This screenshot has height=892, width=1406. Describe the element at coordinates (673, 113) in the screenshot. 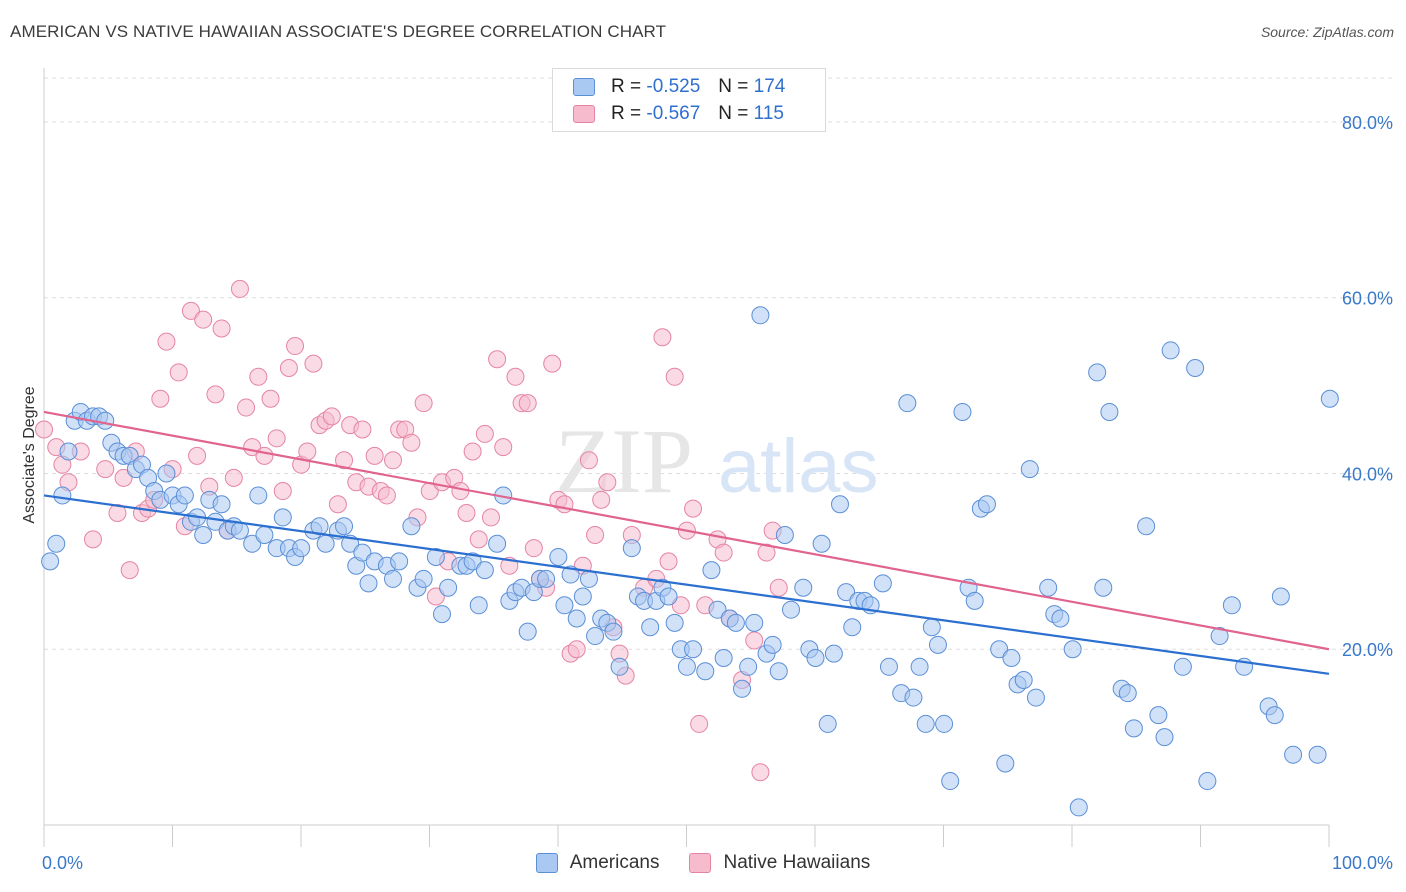

I see `legend-r-value-native-hawaiians: -0.567` at that location.